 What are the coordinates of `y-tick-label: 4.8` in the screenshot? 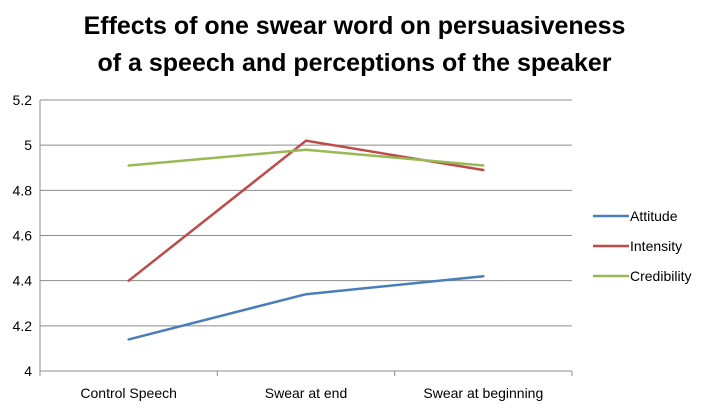 It's located at (23, 190).